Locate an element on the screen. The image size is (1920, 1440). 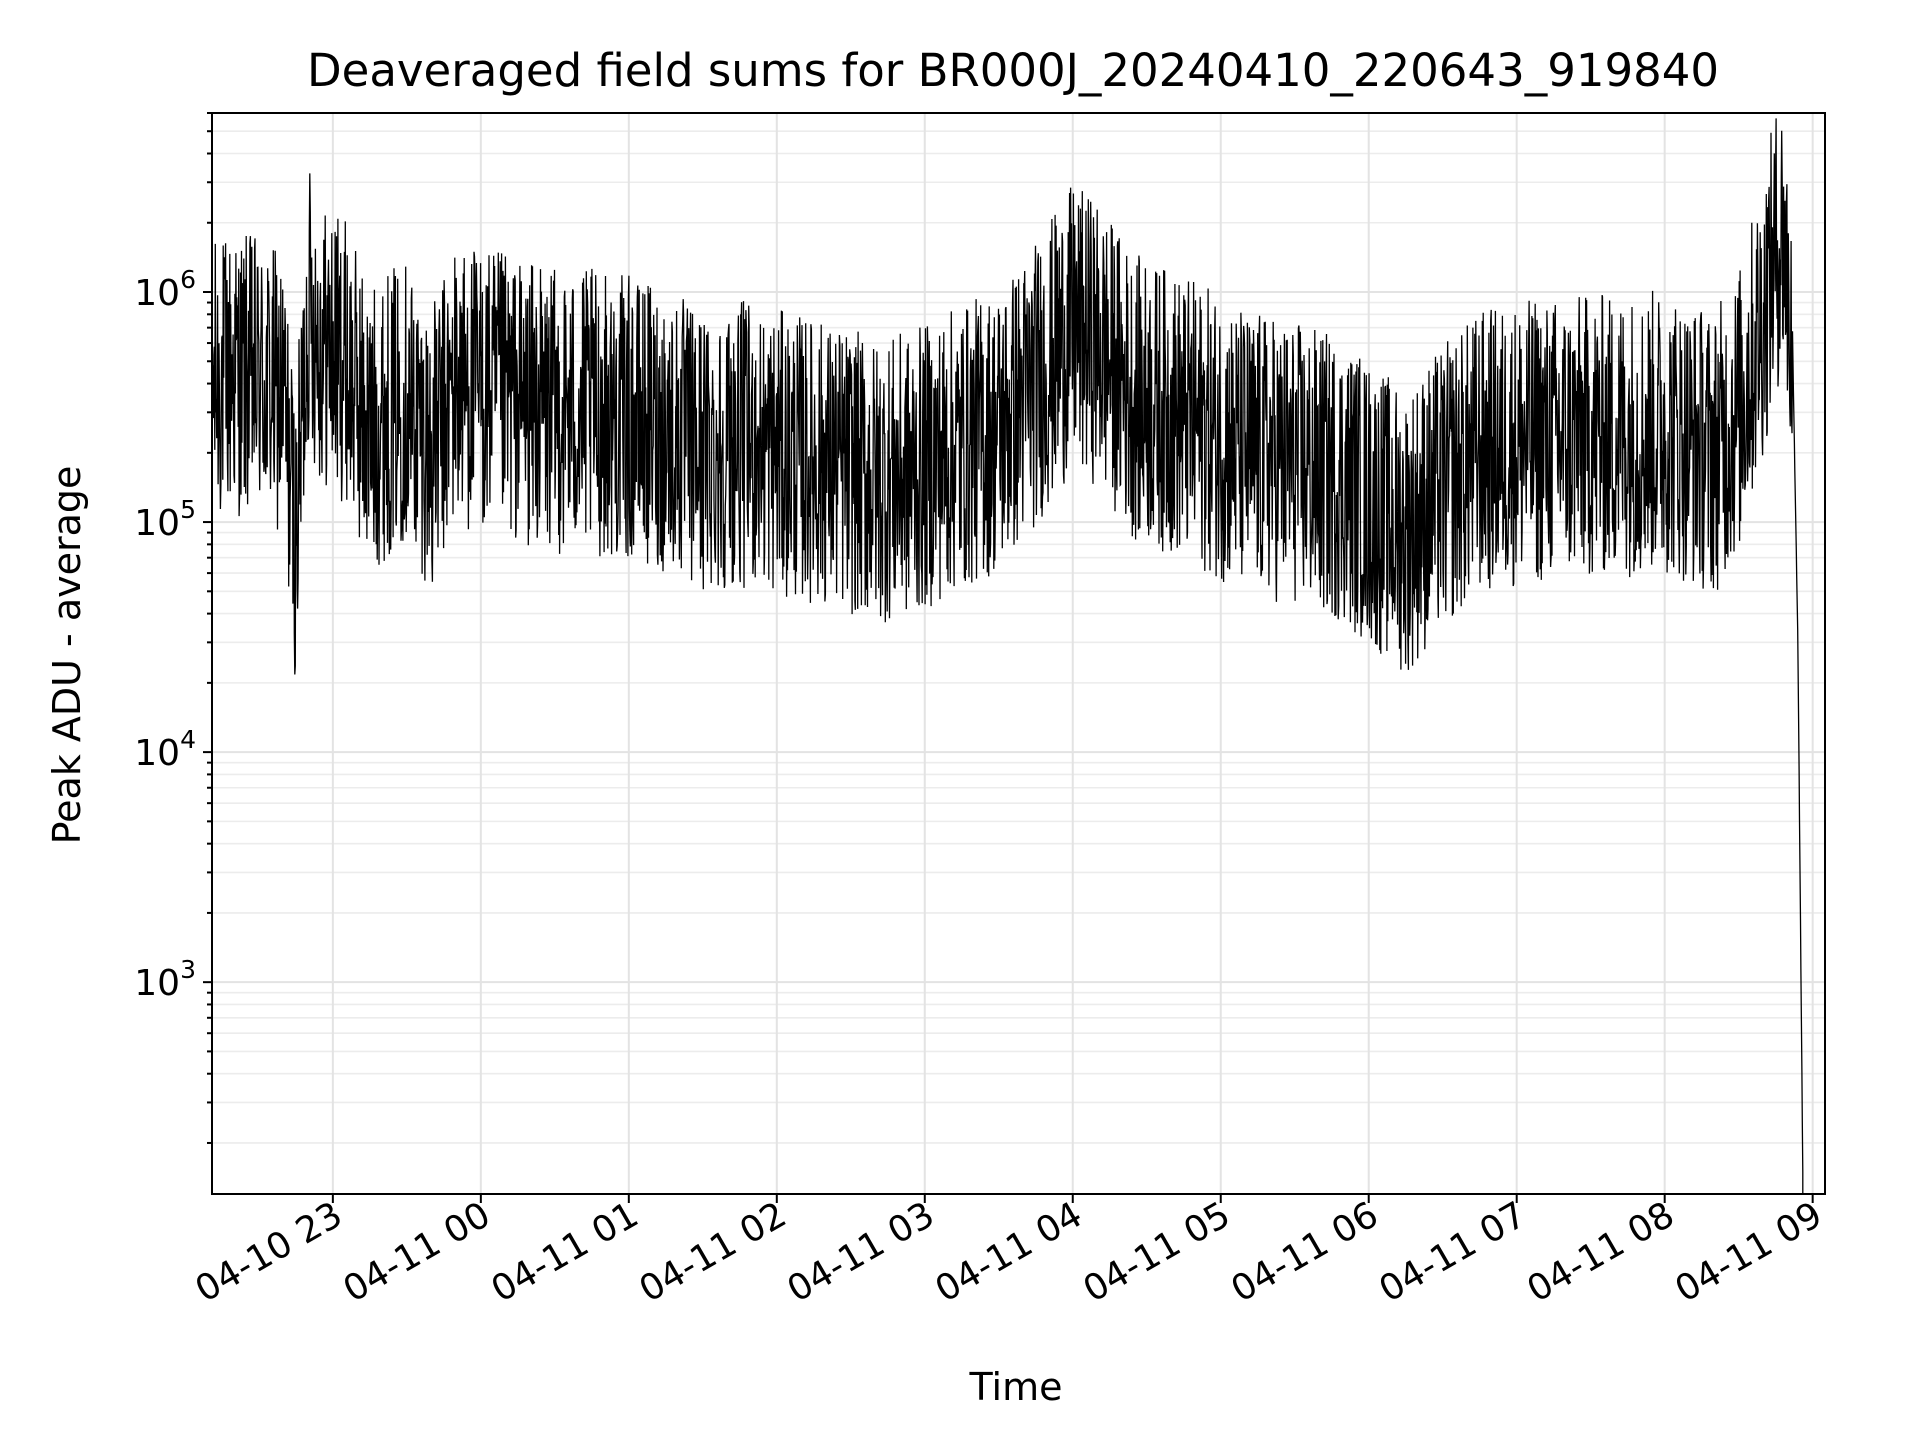
x-tick-label: 04-11 02 is located at coordinates (713, 1252).